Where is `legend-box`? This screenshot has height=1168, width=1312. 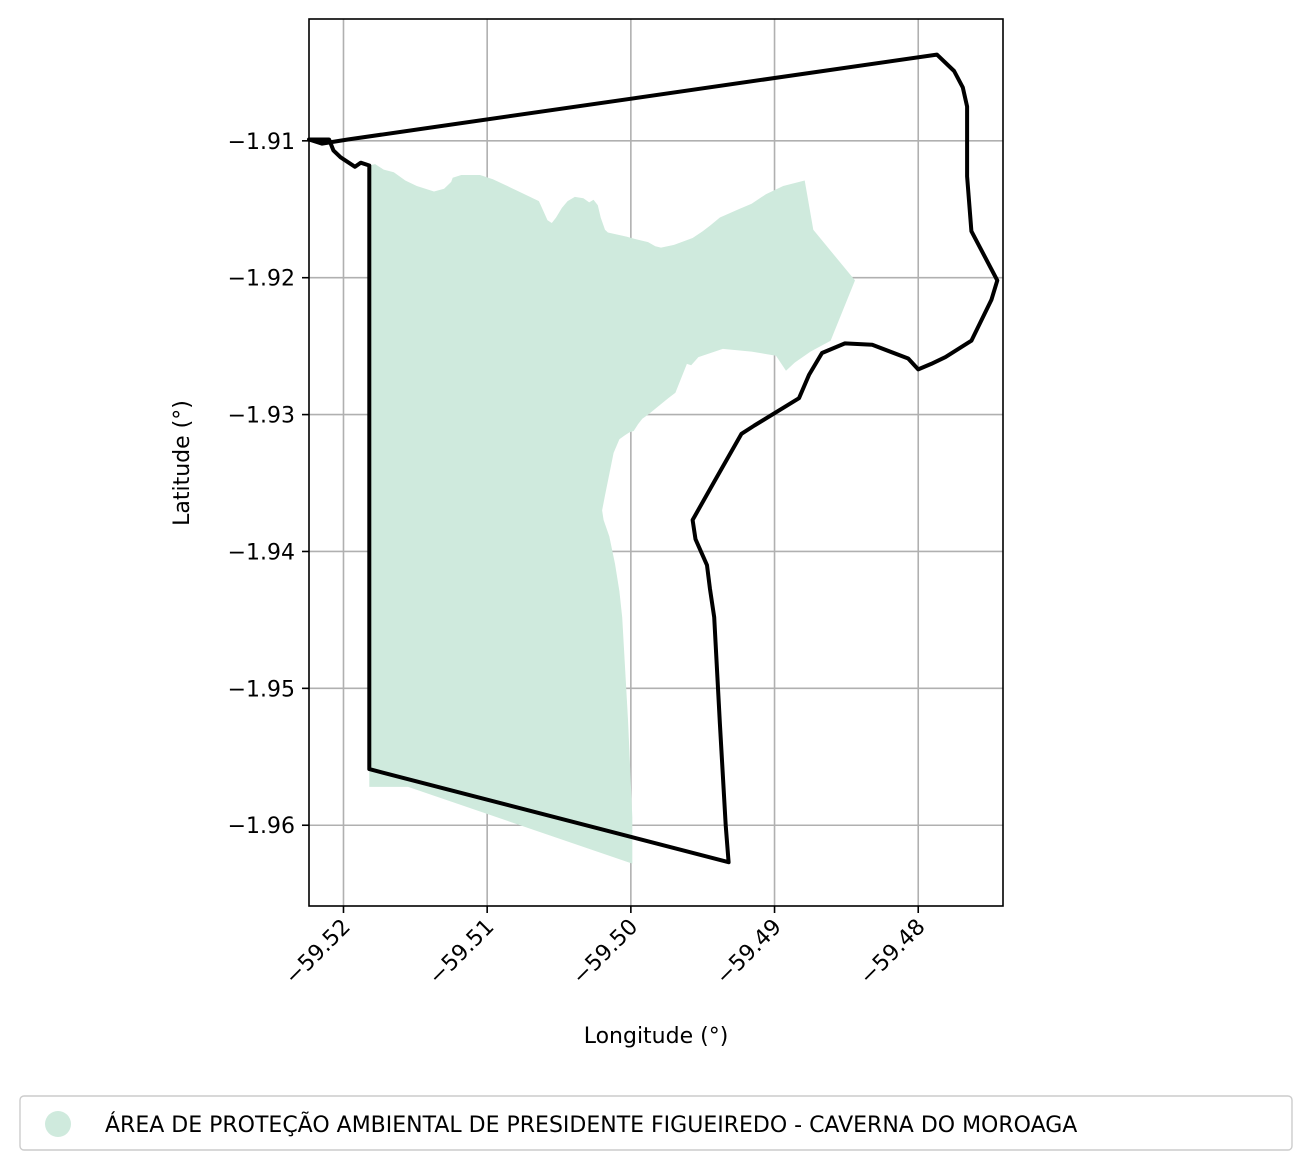
legend-box is located at coordinates (656, 1123).